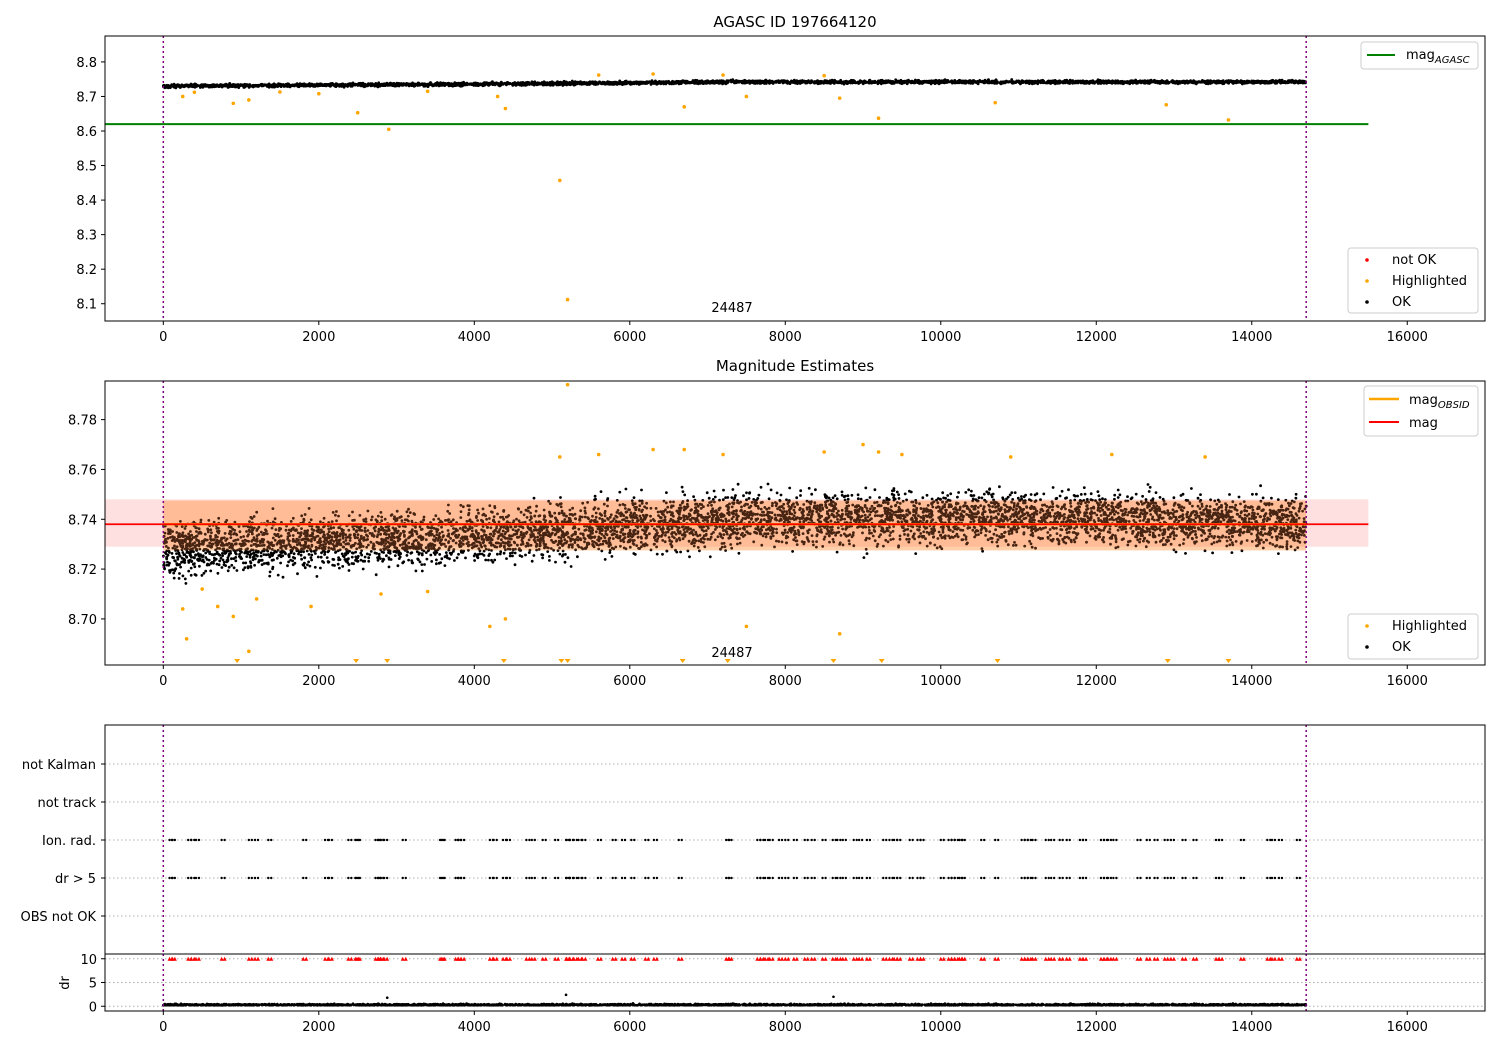 This screenshot has width=1500, height=1050. I want to click on panel1-legend-bottom: not OK Highlighted OK, so click(1413, 280).